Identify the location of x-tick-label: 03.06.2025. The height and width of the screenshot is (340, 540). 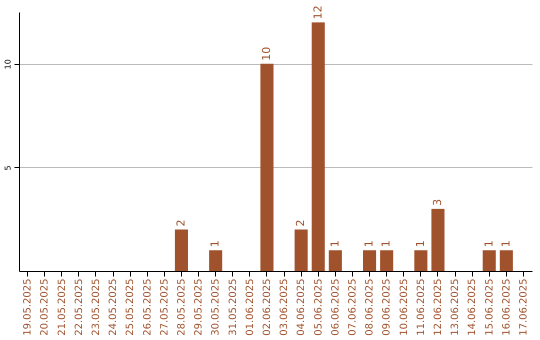
(284, 307).